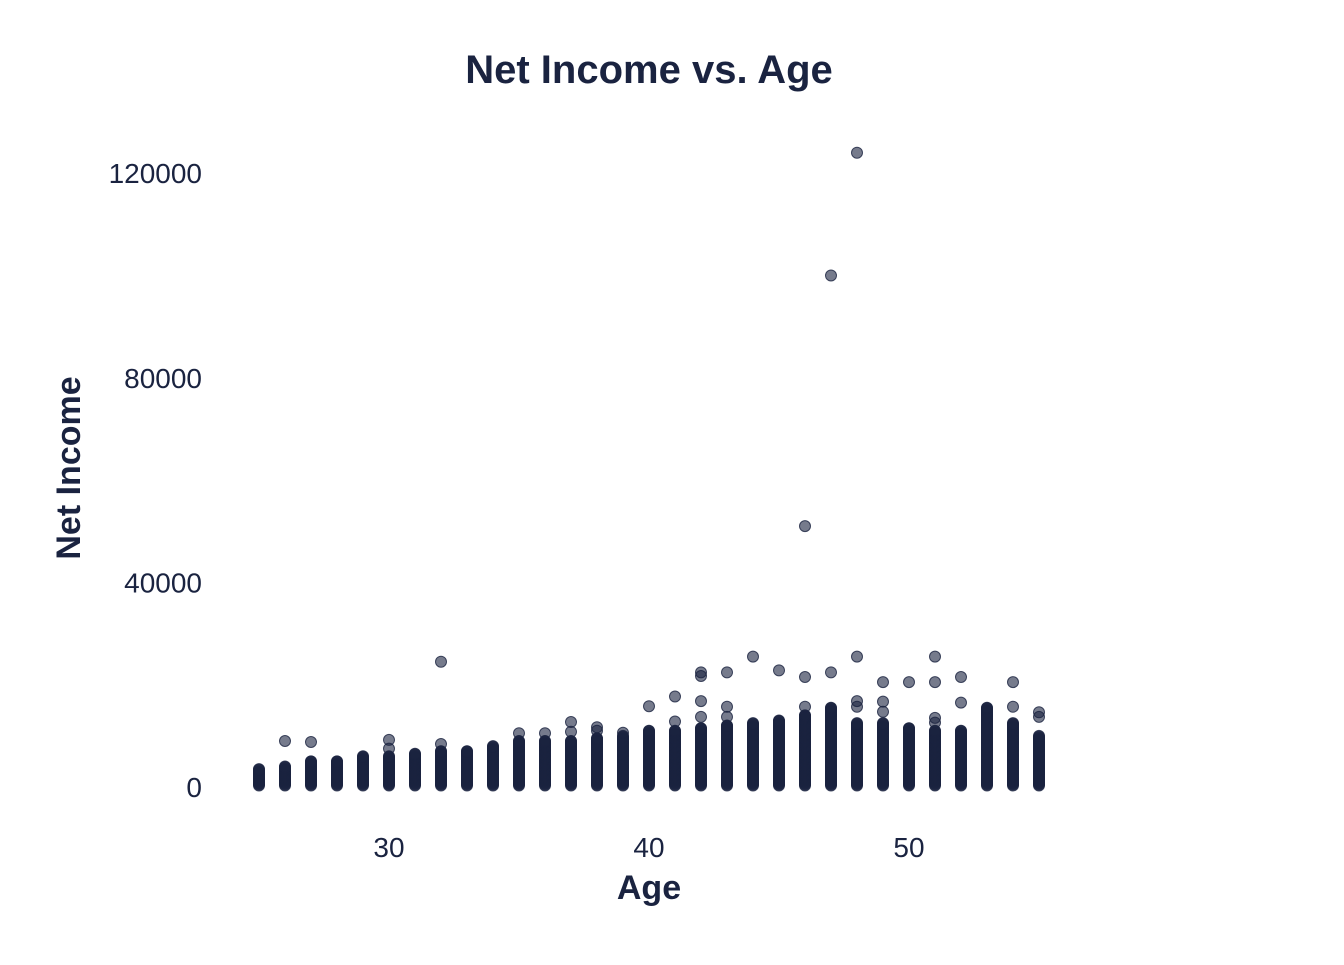  Describe the element at coordinates (155, 480) in the screenshot. I see `y-axis-ticks: 0 40000 80000 120000` at that location.